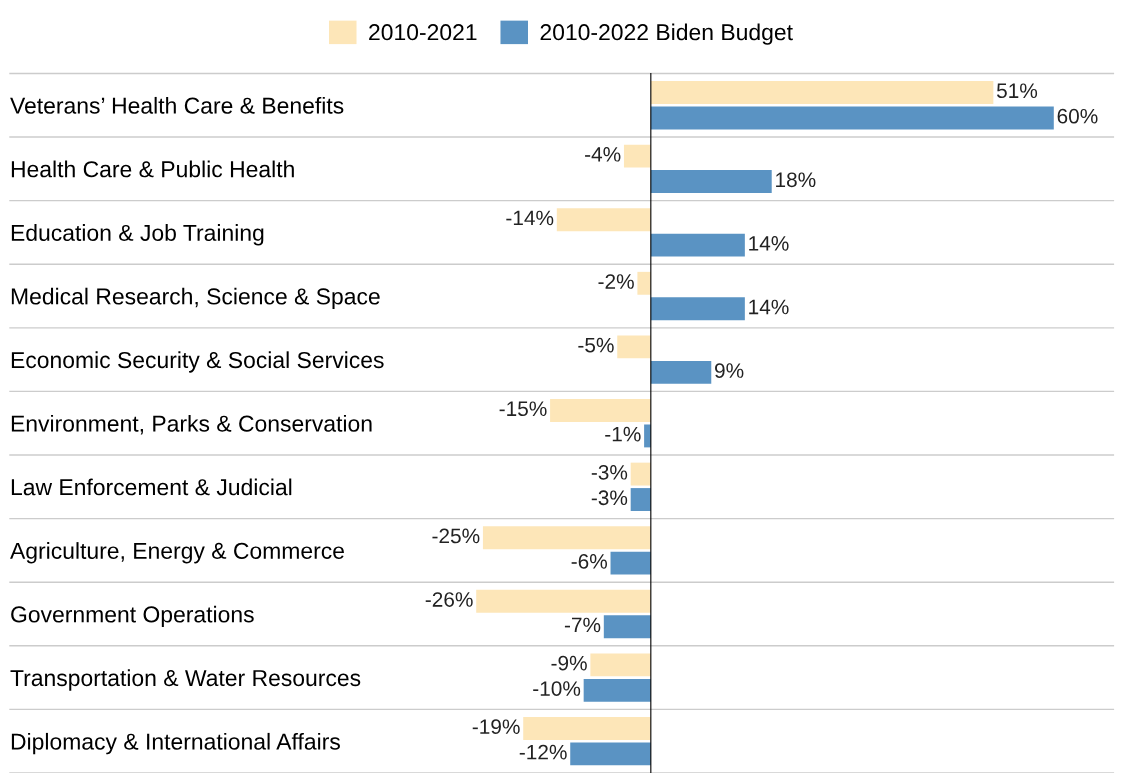  I want to click on y-tick-label: Diplomacy & International Affairs, so click(175, 743).